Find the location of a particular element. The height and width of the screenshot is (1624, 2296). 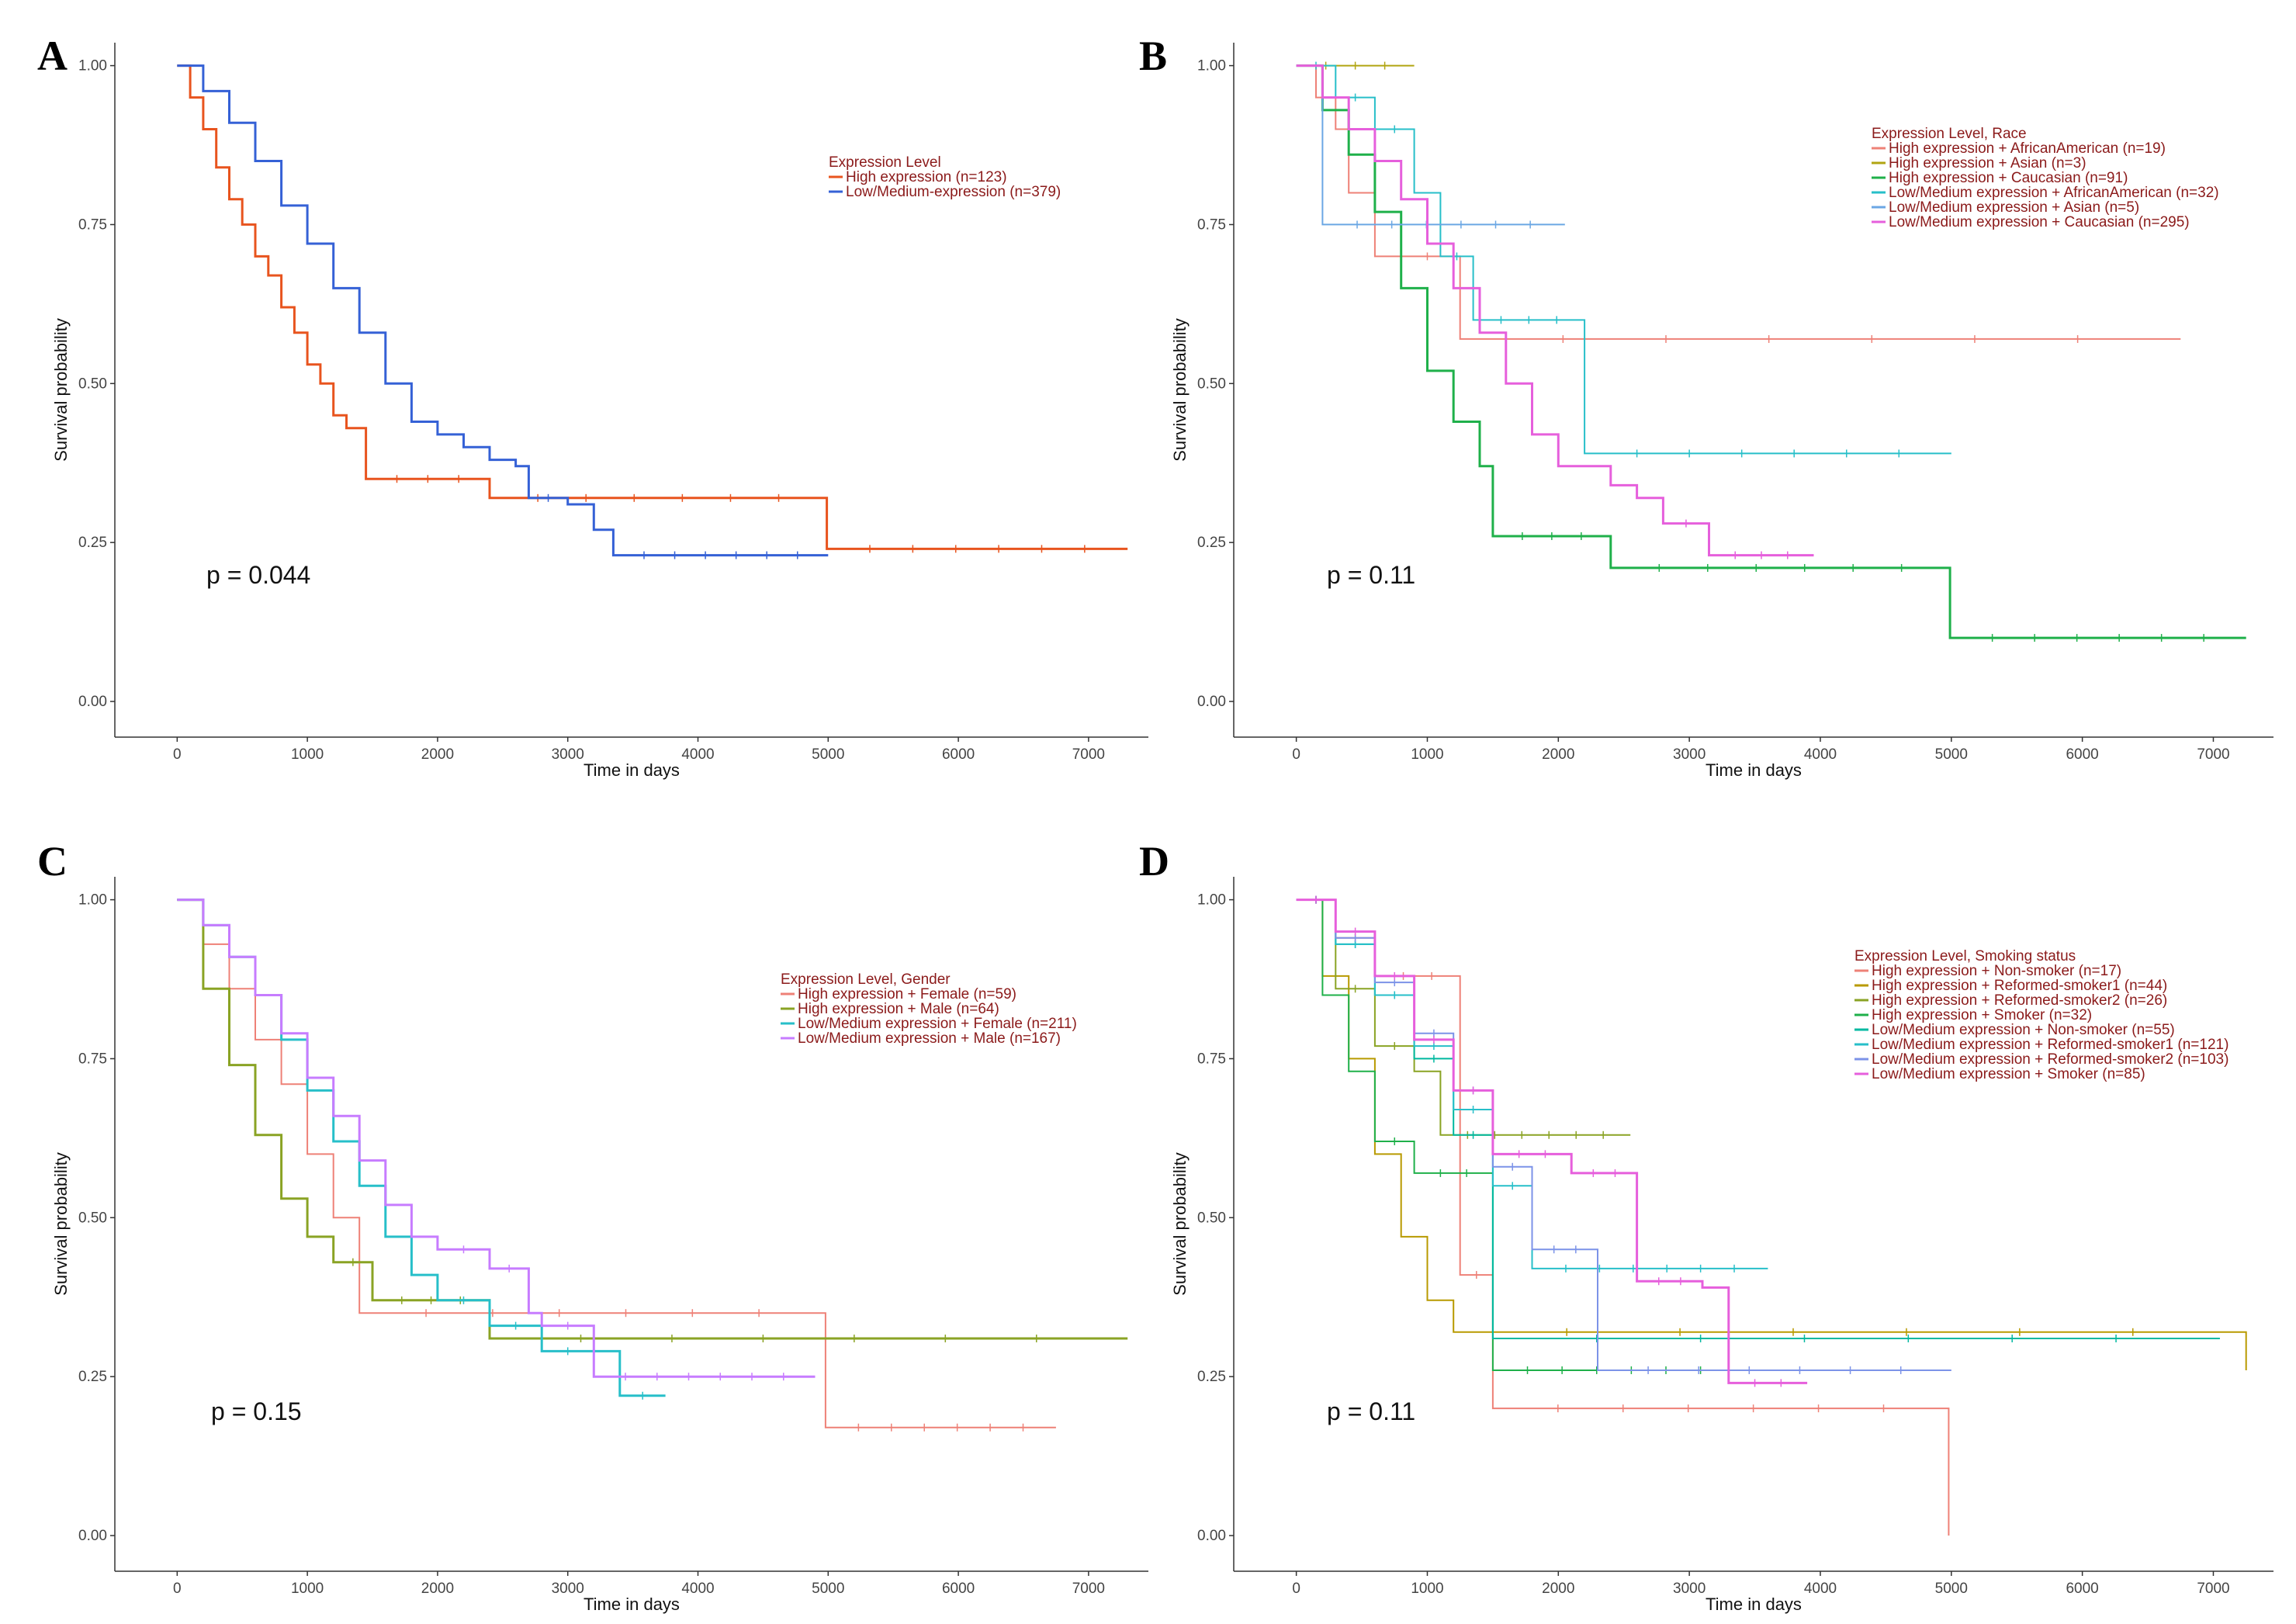

panel-letter: B is located at coordinates (1153, 56).